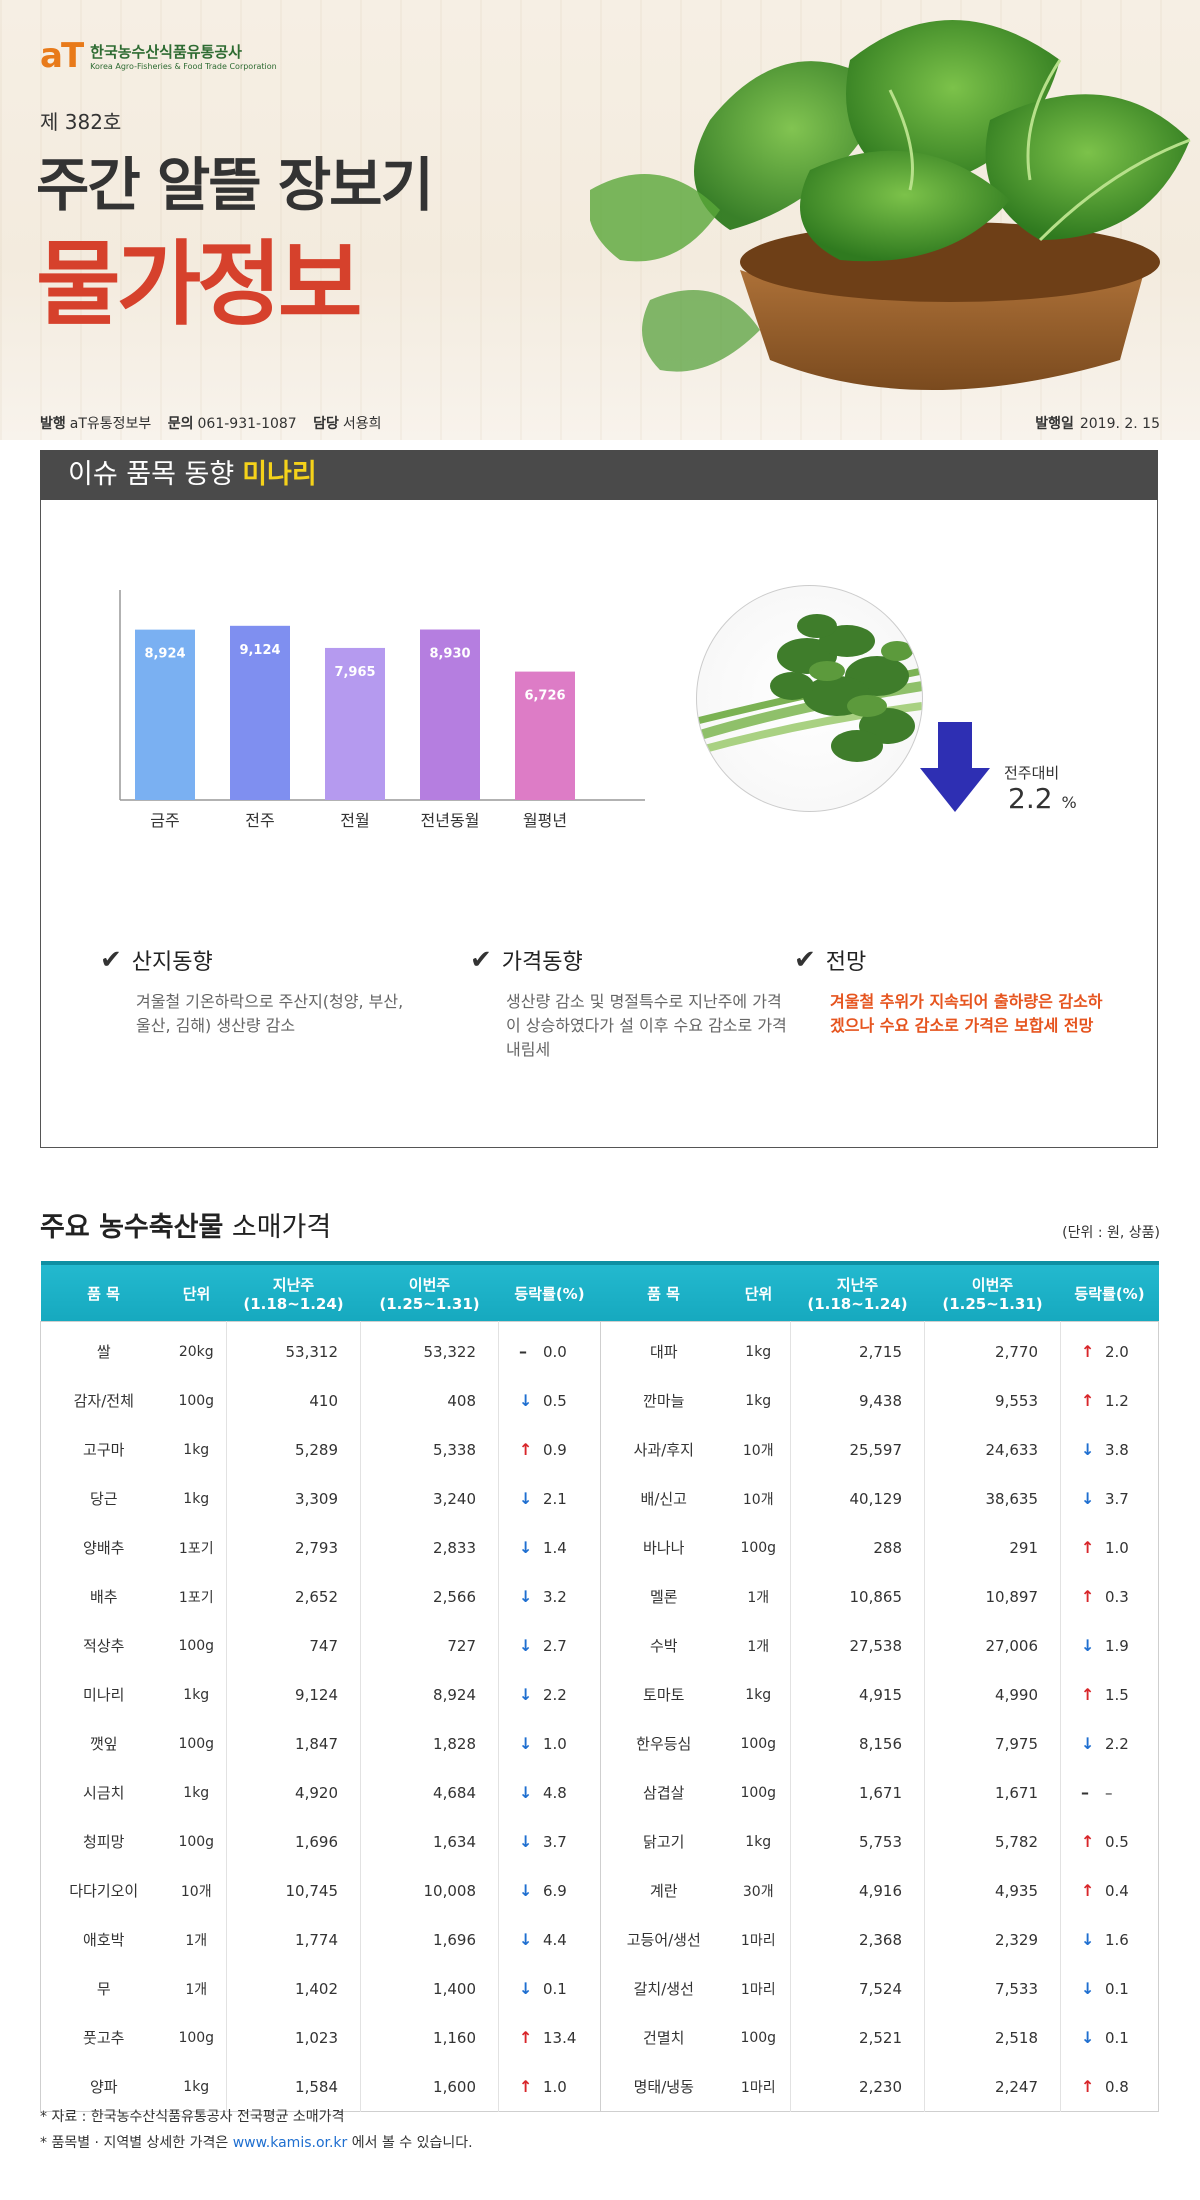 Image resolution: width=1200 pixels, height=2200 pixels. I want to click on issue-section-heading: 이슈 품목 동향 미나리, so click(599, 475).